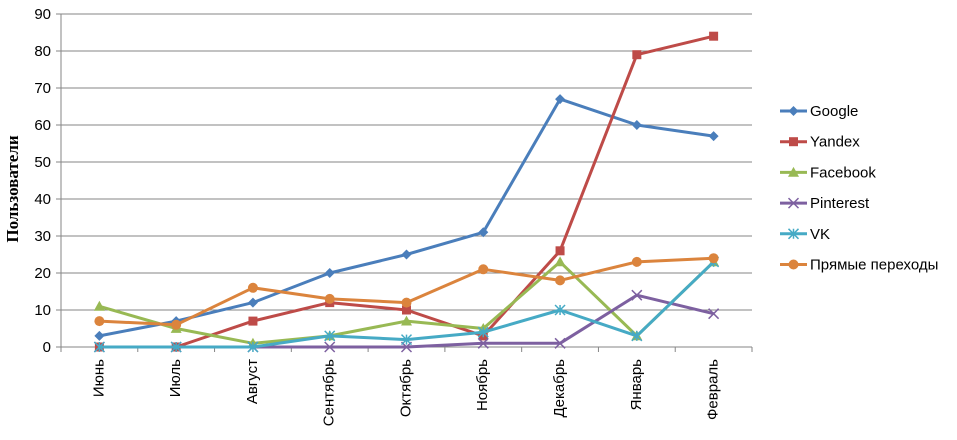 This screenshot has height=440, width=957. Describe the element at coordinates (874, 265) in the screenshot. I see `legend-label: Прямые переходы` at that location.